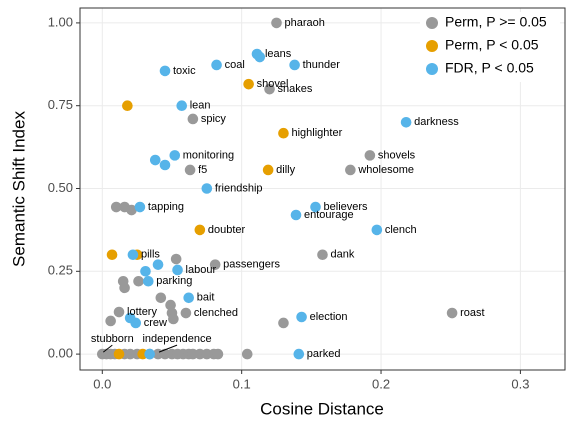 The height and width of the screenshot is (421, 570). Describe the element at coordinates (174, 281) in the screenshot. I see `point-label: parking` at that location.